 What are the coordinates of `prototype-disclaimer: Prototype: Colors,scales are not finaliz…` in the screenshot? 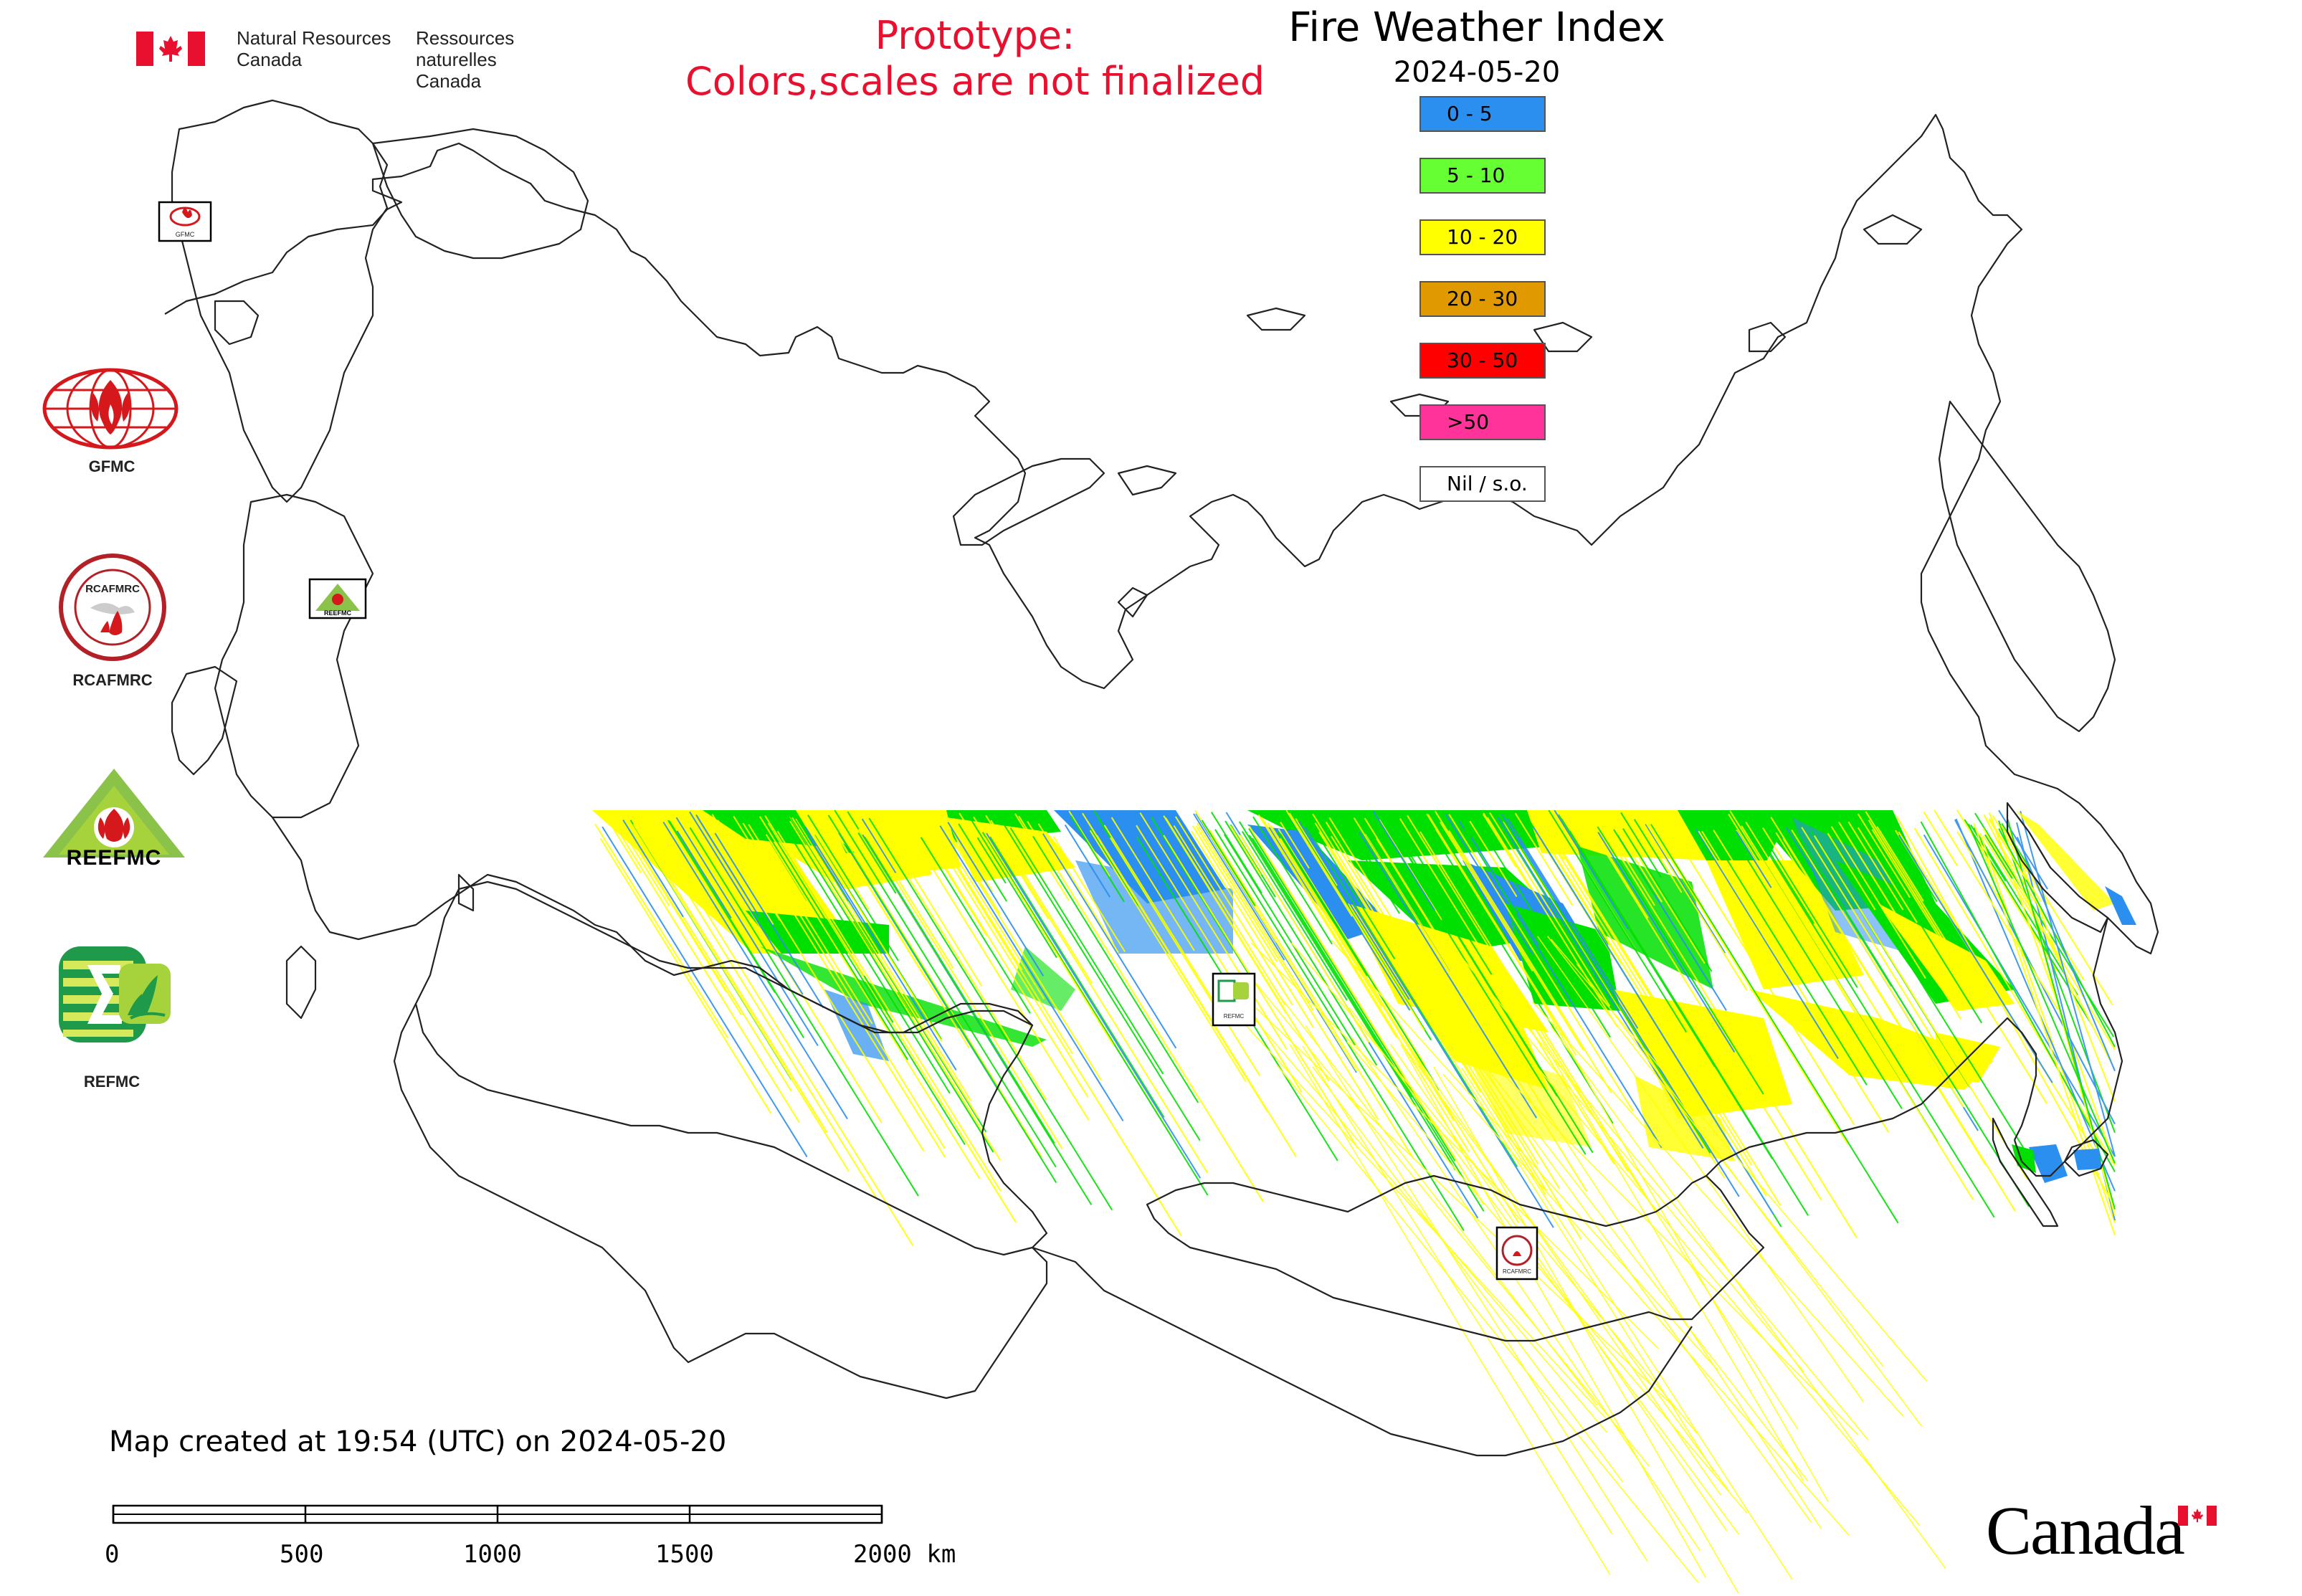 It's located at (975, 59).